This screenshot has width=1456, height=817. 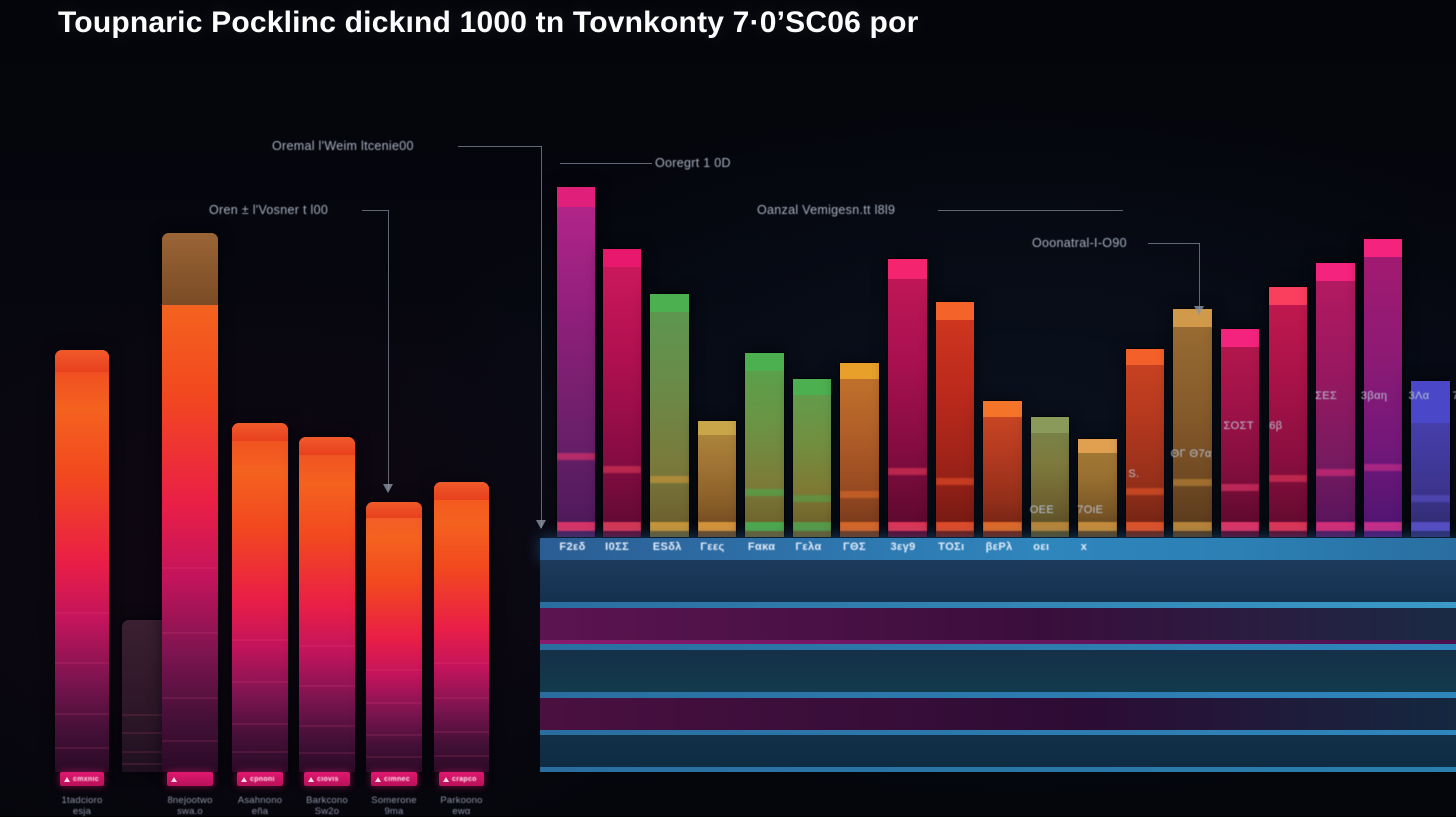 I want to click on annotation-label: Oanzal Vemigesn.tt l8l9, so click(x=826, y=210).